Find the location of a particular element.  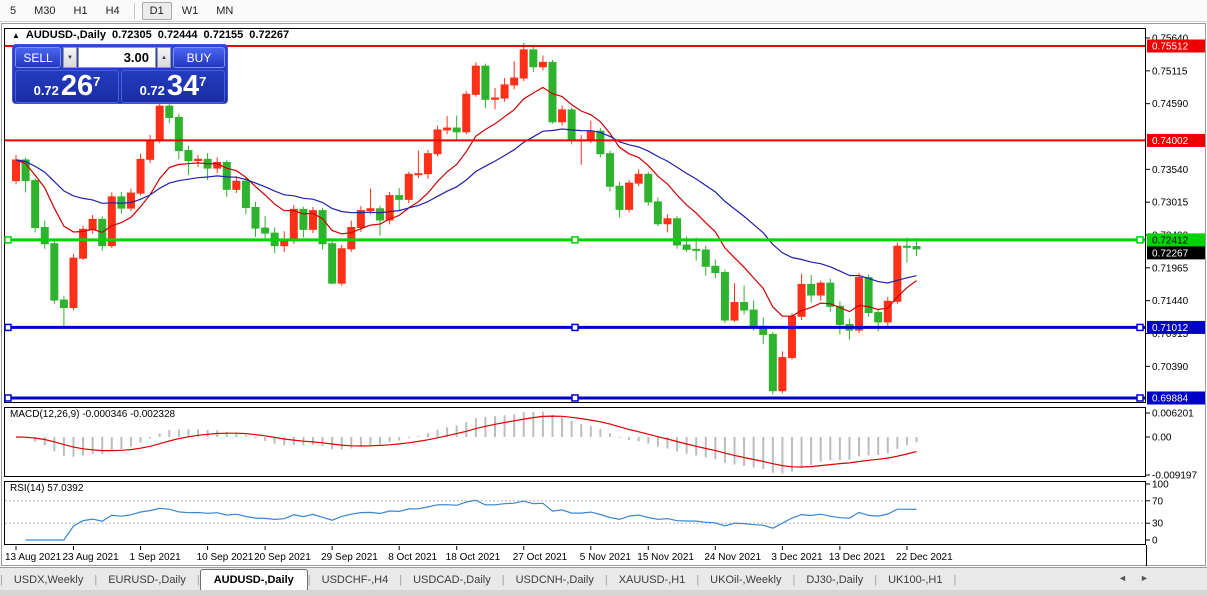

date-axis-label: 22 Dec 2021 is located at coordinates (924, 557).